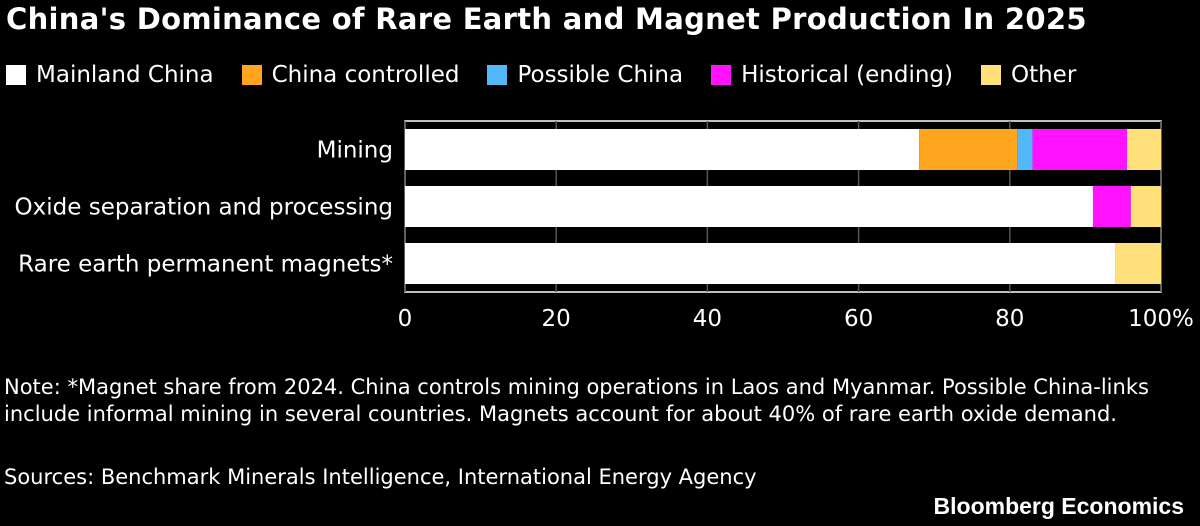 Image resolution: width=1200 pixels, height=526 pixels. I want to click on legend-item: Historical (ending), so click(832, 75).